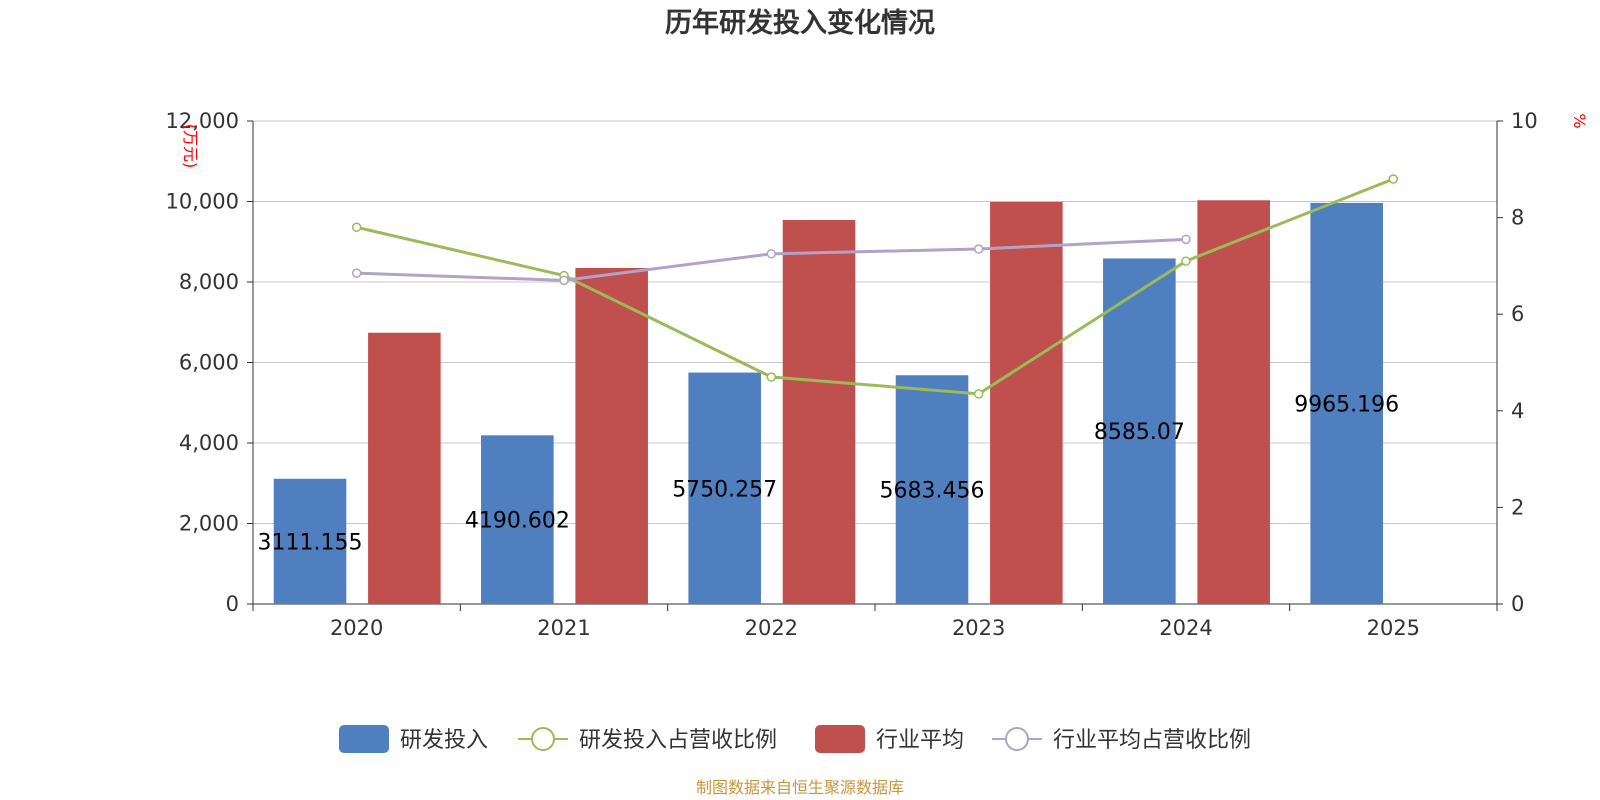  What do you see at coordinates (209, 282) in the screenshot?
I see `y-left-tick-label: 8,000` at bounding box center [209, 282].